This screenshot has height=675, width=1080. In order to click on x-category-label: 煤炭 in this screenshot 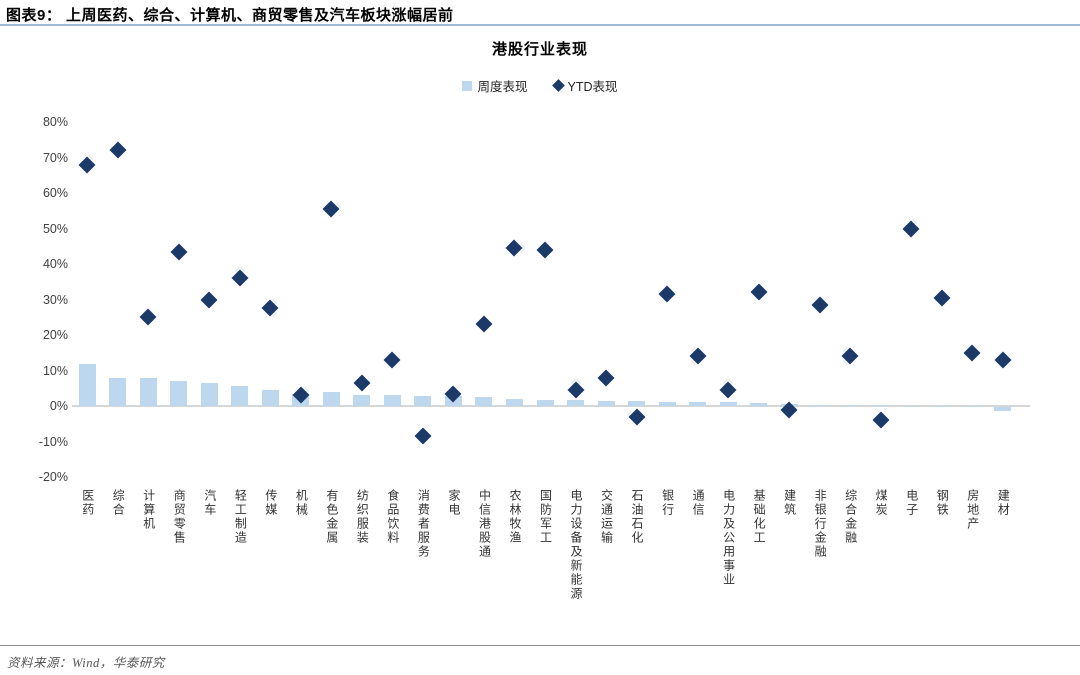, I will do `click(881, 503)`.